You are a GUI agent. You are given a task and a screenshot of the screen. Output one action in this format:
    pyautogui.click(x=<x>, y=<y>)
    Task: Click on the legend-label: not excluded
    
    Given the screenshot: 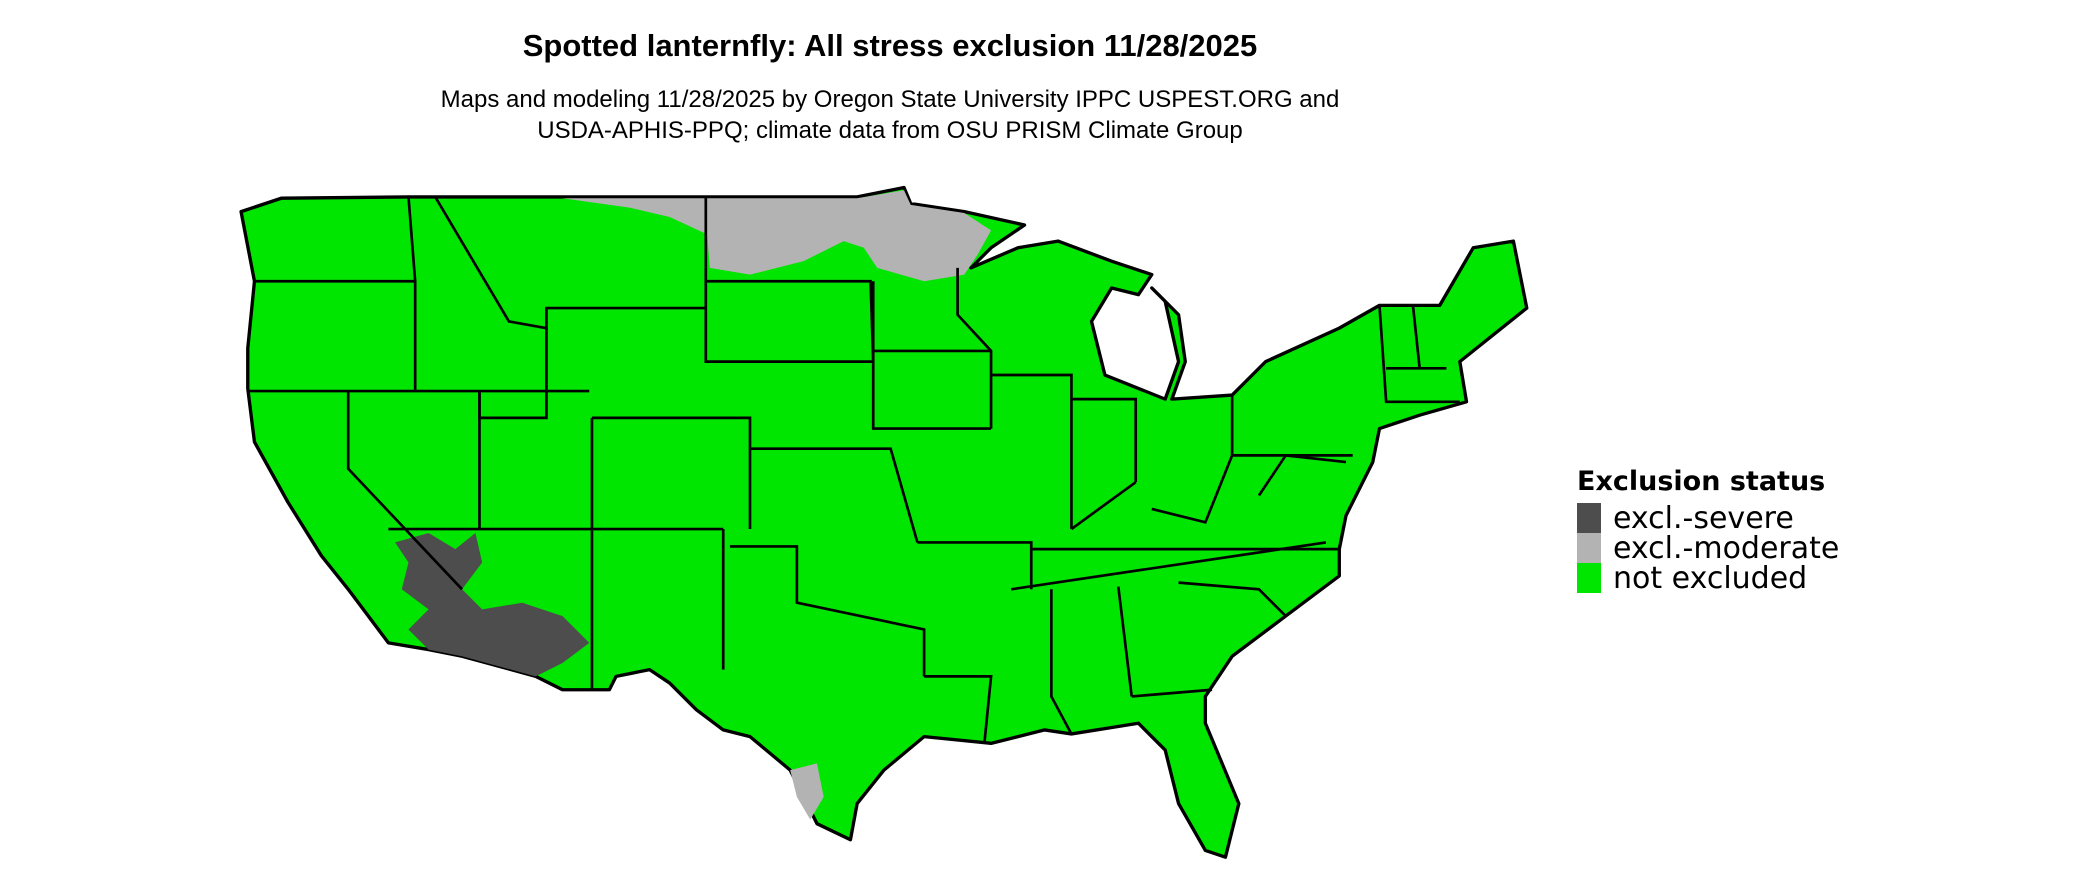 What is the action you would take?
    pyautogui.click(x=1710, y=578)
    